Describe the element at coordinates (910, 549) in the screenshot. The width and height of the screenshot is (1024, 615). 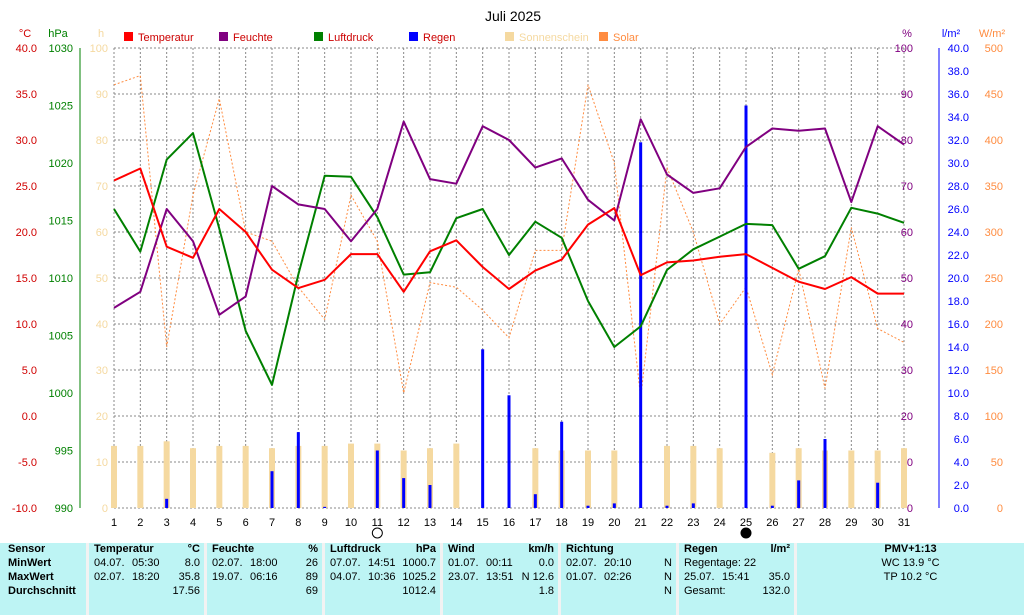
I see `pmv-title: PMV+1:13` at that location.